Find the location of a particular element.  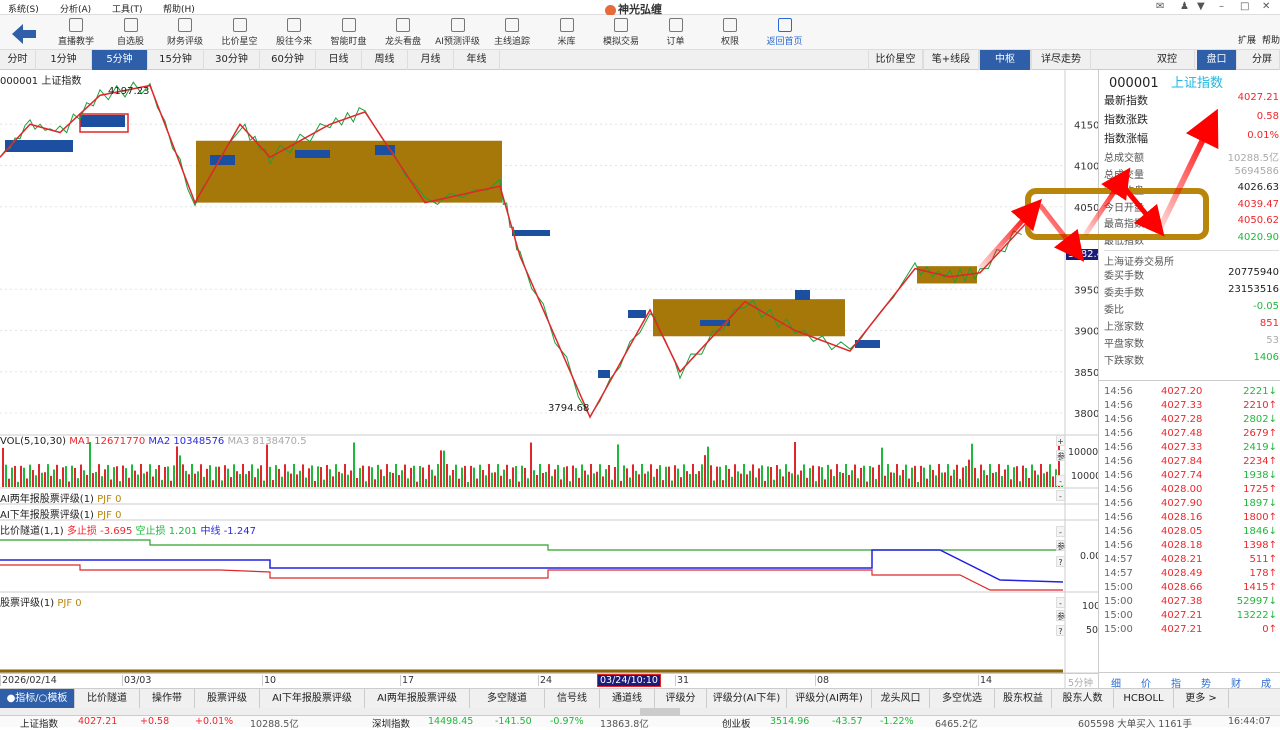

menu-analysis: 分析(A) is located at coordinates (76, 10).